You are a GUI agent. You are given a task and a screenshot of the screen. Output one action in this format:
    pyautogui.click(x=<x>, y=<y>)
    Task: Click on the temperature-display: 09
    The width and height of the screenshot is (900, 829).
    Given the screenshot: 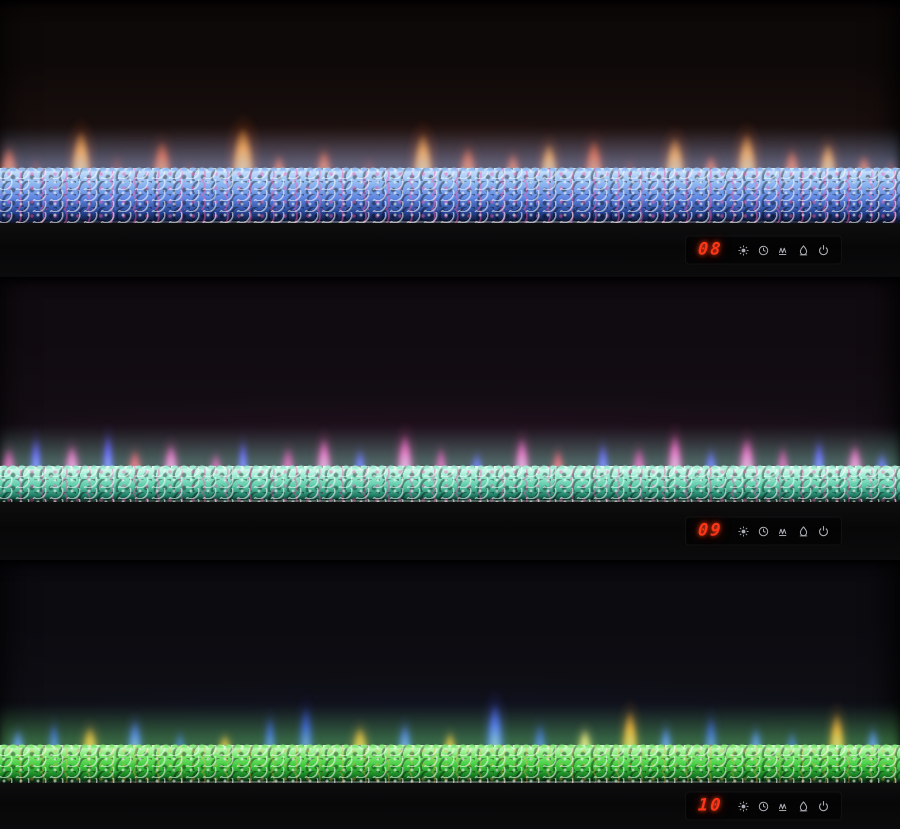 What is the action you would take?
    pyautogui.click(x=709, y=530)
    